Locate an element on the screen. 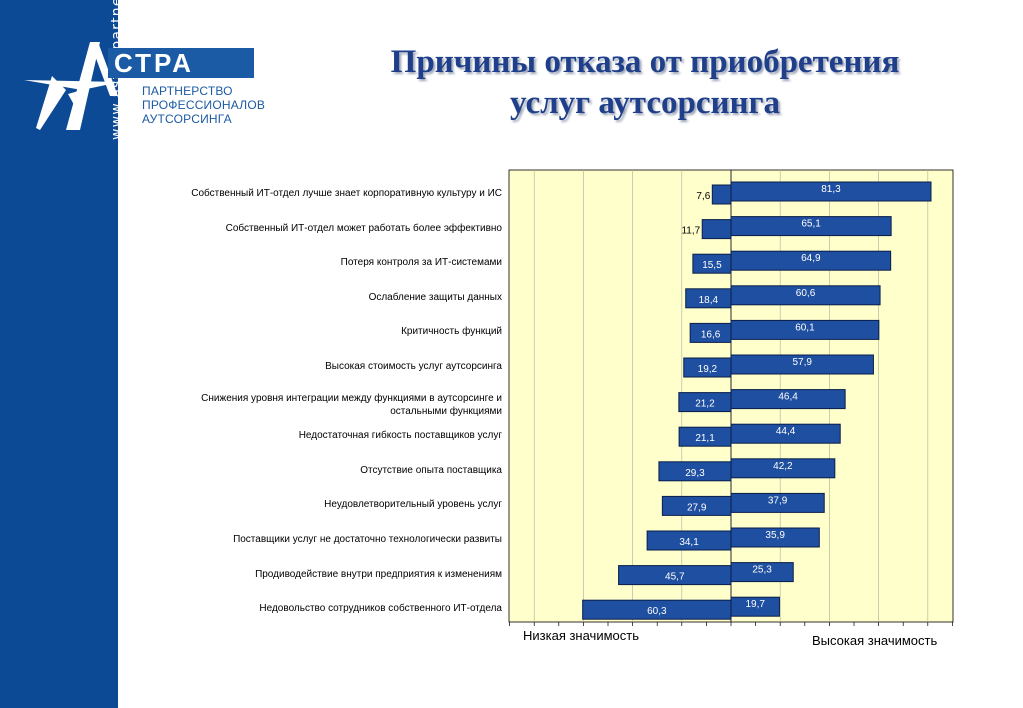  title-line-2: услуг аутсорсинга is located at coordinates (645, 103).